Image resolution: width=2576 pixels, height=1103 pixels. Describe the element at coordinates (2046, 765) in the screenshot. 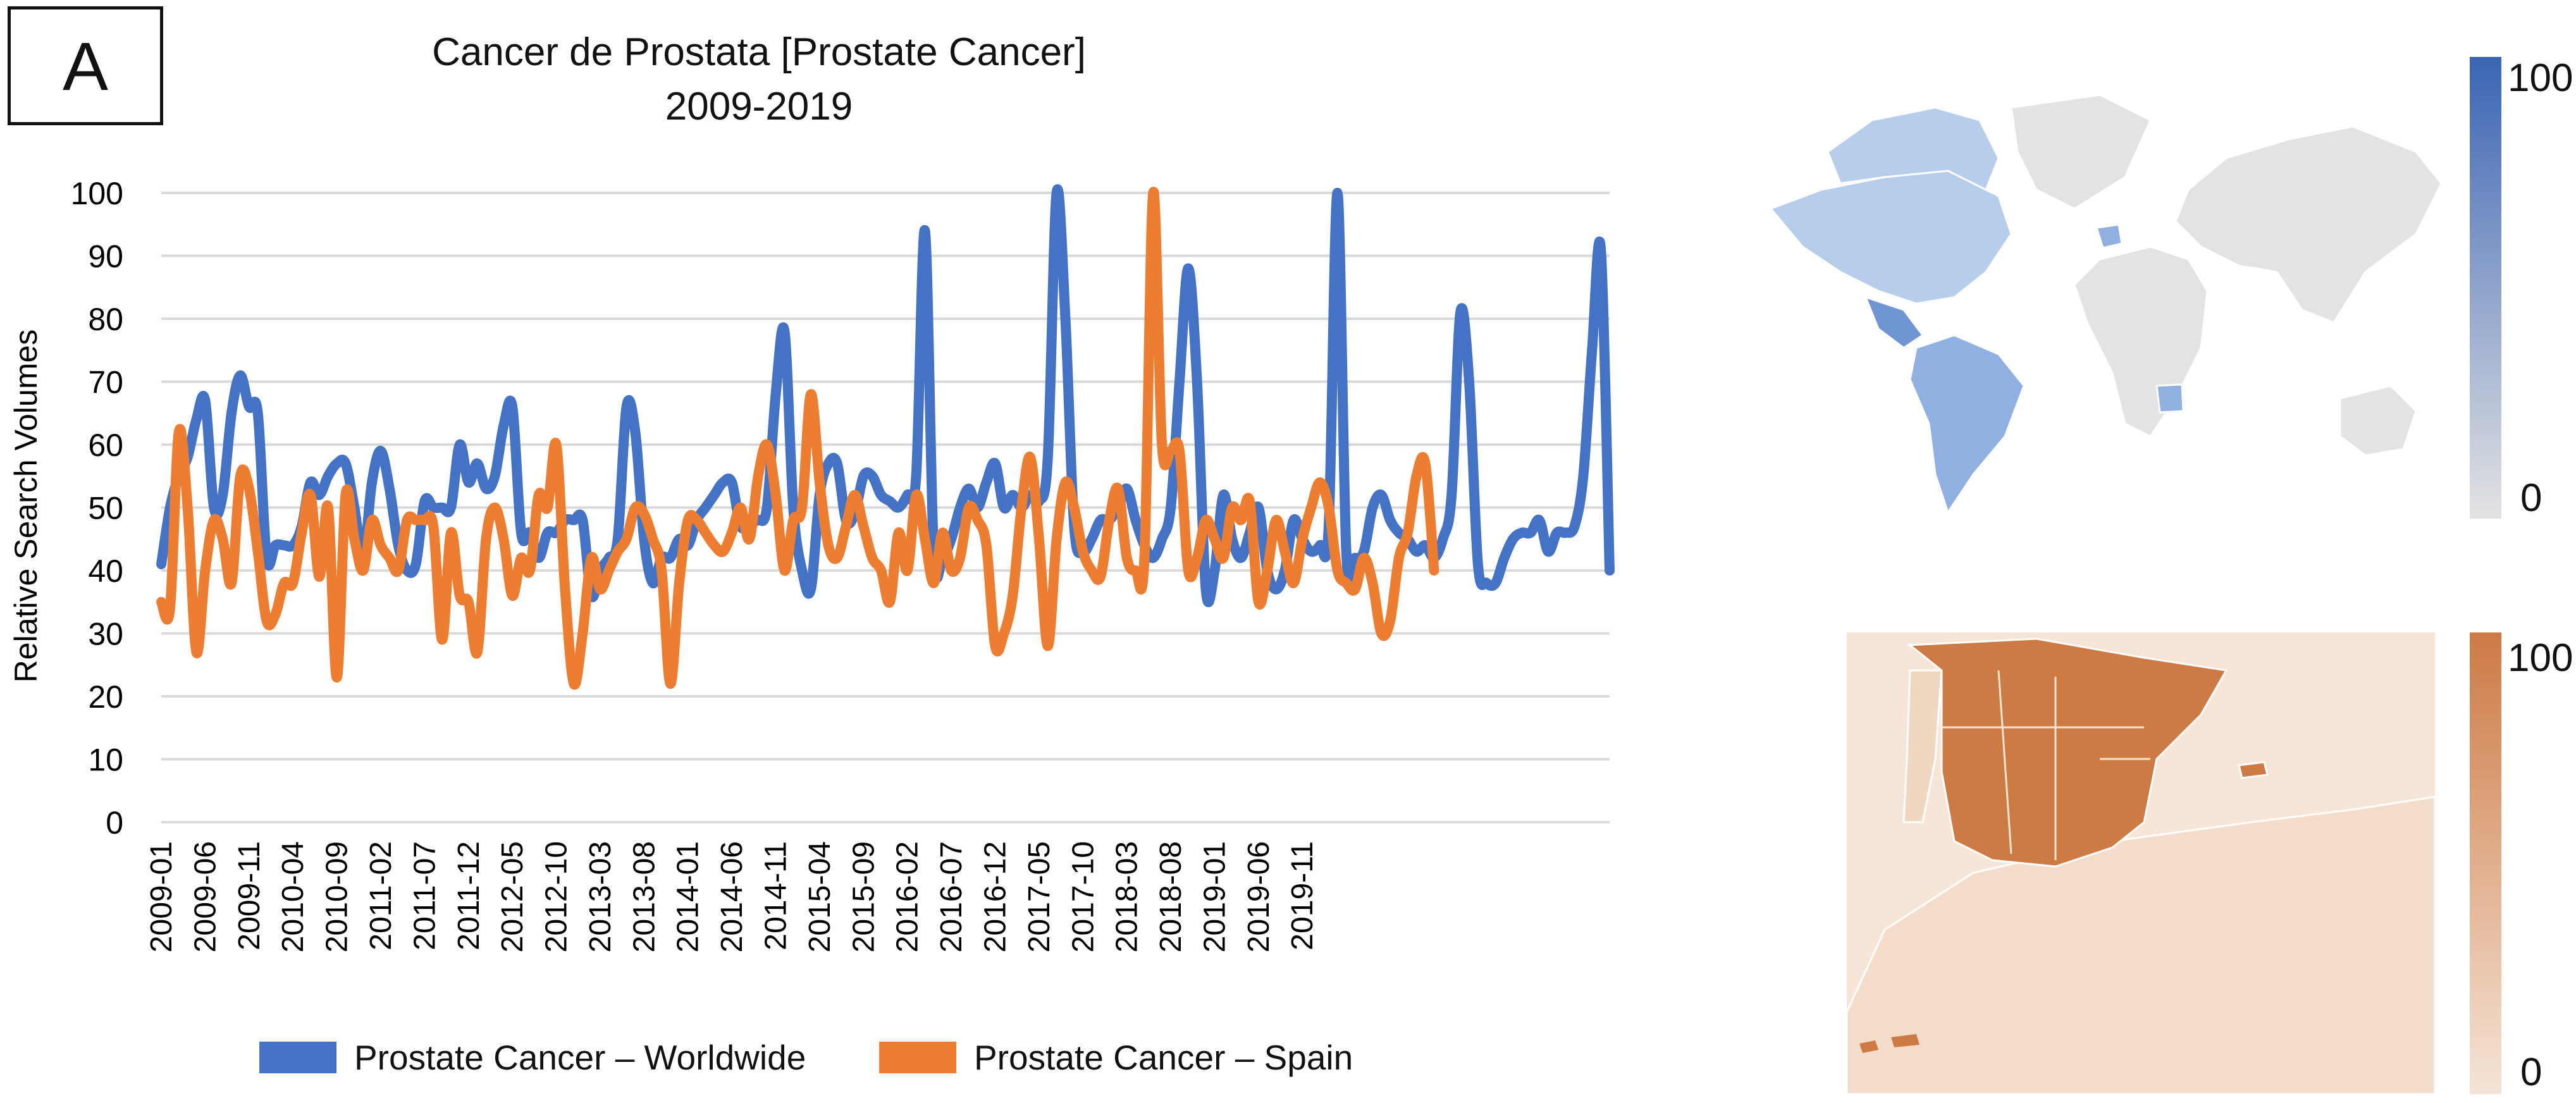

I see `spain-internal-borders` at that location.